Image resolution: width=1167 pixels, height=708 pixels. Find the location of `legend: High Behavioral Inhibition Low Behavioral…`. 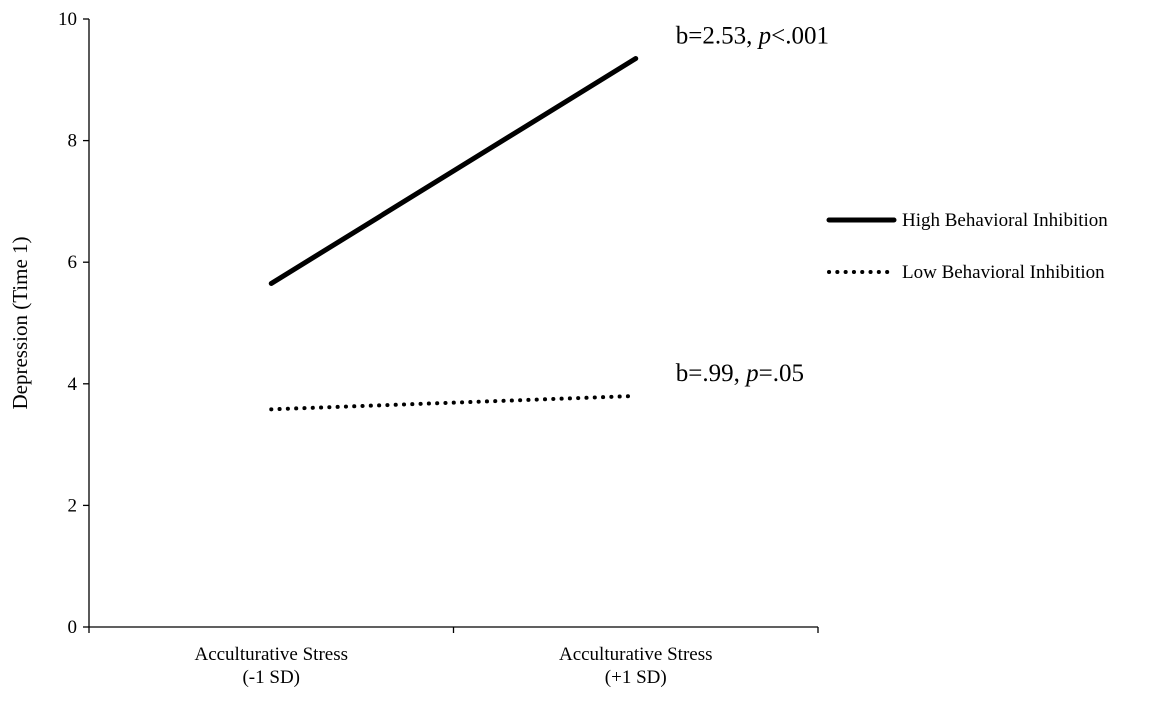

legend: High Behavioral Inhibition Low Behavioral… is located at coordinates (967, 246).